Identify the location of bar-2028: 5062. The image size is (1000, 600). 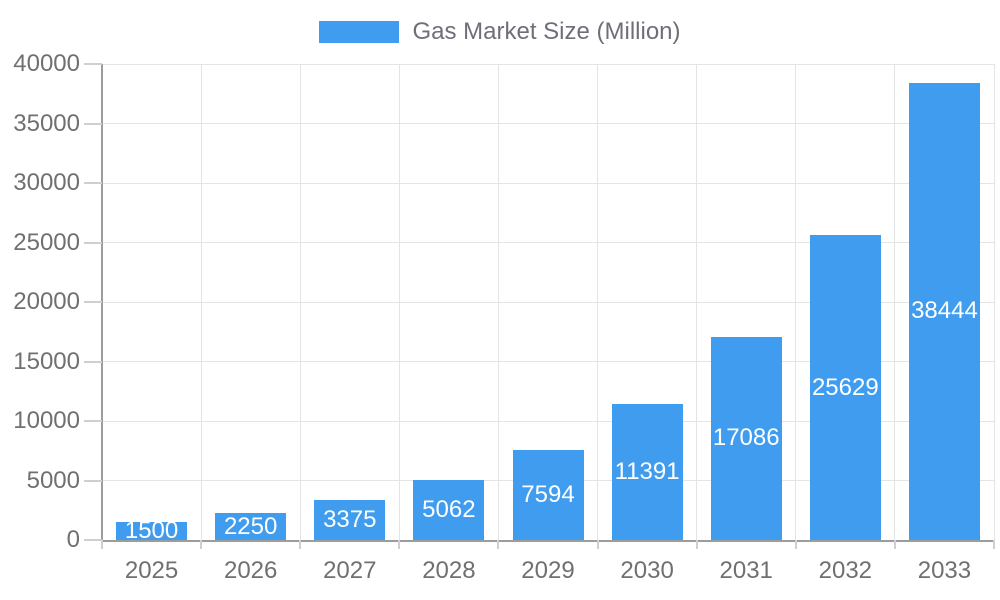
(449, 509).